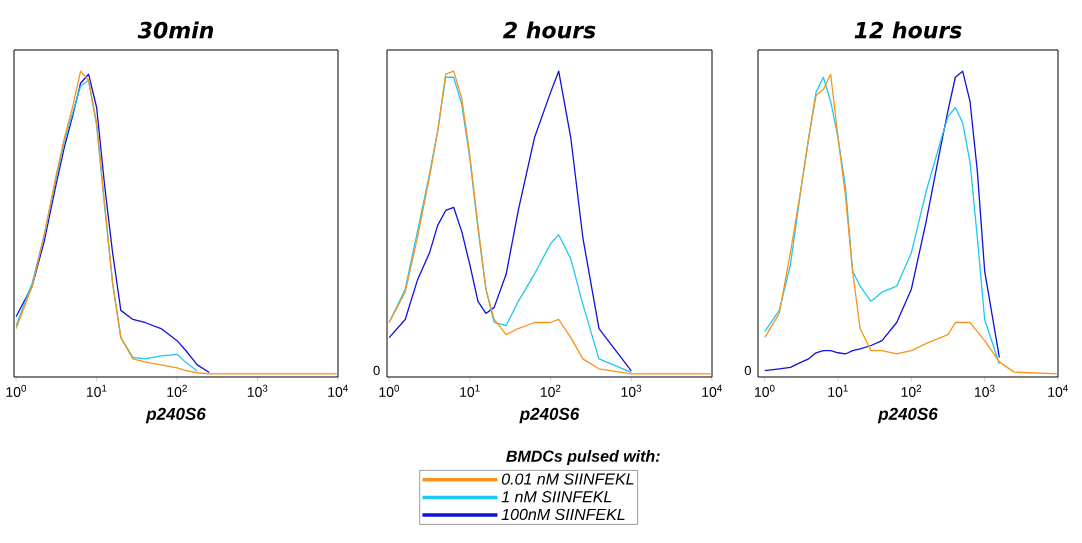 This screenshot has height=543, width=1082. I want to click on legend-label: 0.01 nM SIINFEKL, so click(567, 479).